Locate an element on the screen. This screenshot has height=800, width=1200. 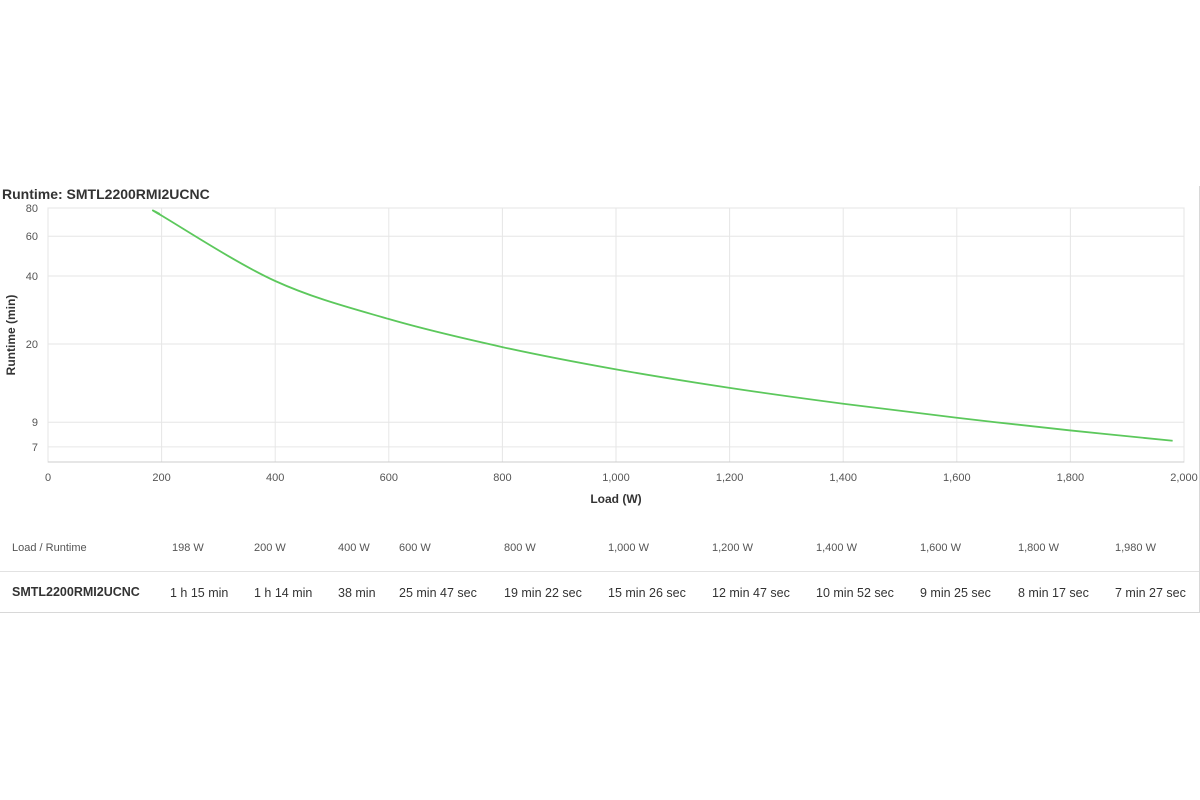
x-tick-label: 800 is located at coordinates (502, 478).